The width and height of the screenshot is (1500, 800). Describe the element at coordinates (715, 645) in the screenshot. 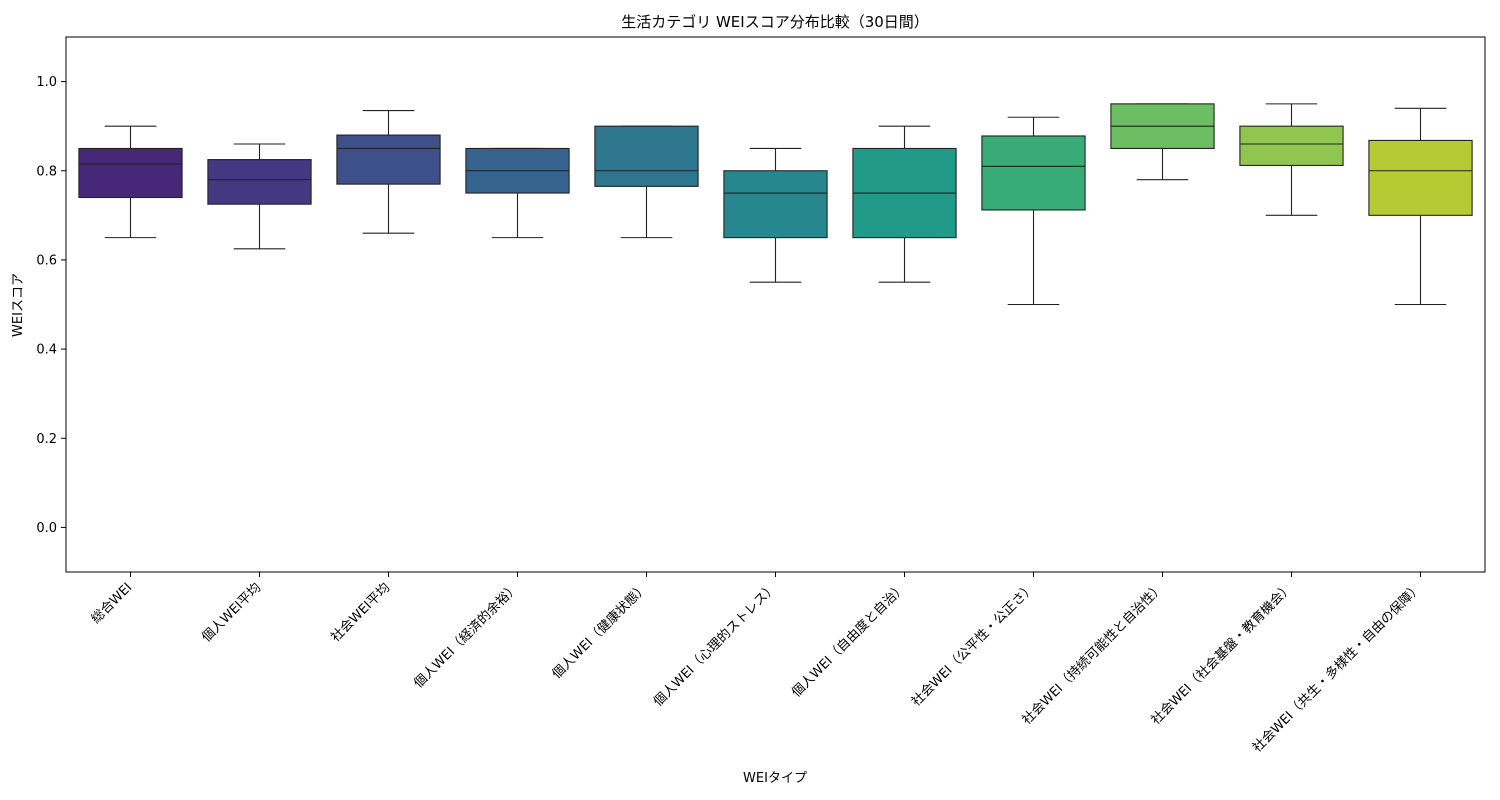

I see `x-tick-label: 個人WEI（心理的ストレス）` at that location.